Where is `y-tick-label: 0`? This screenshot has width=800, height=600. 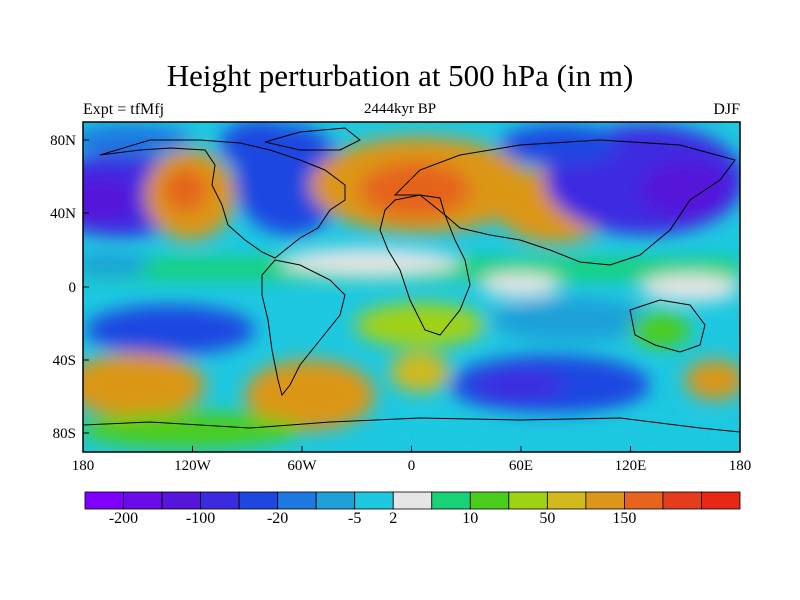
y-tick-label: 0 is located at coordinates (72, 288).